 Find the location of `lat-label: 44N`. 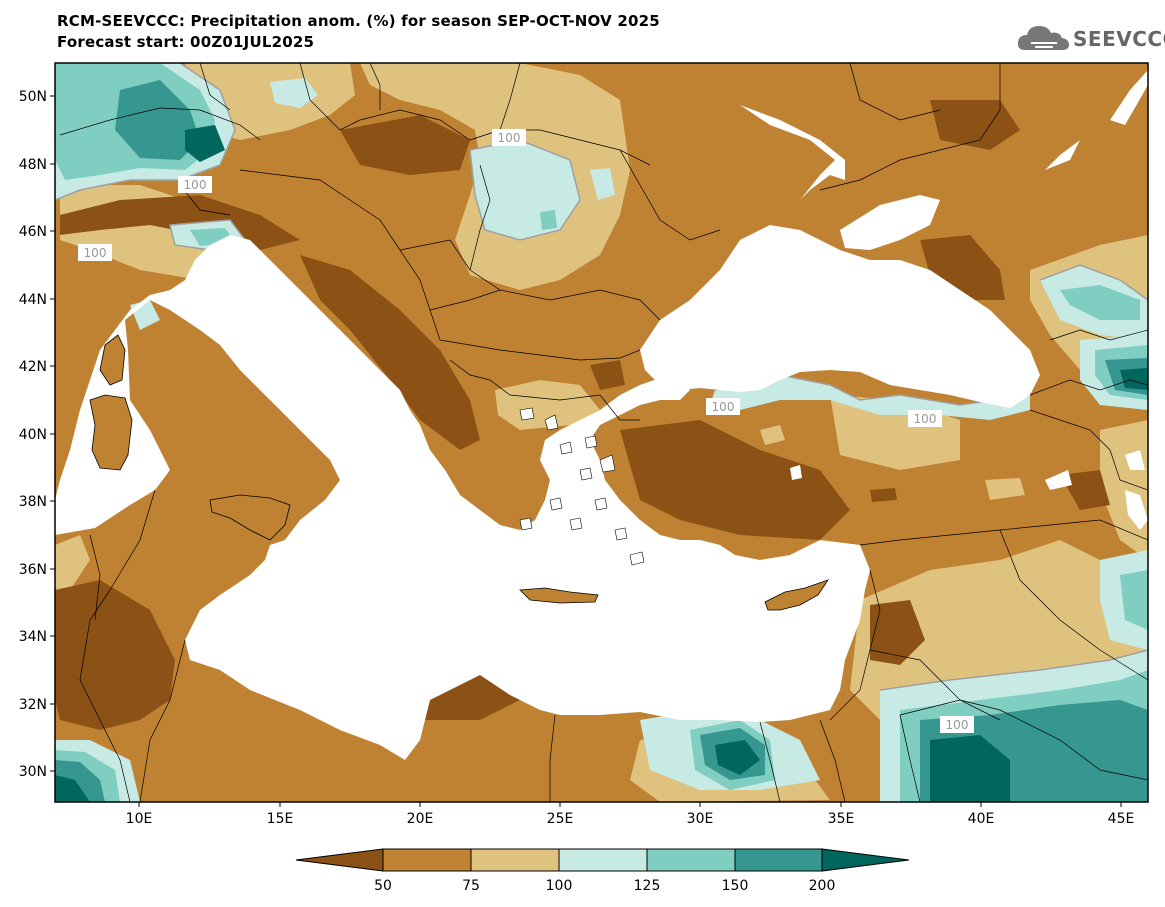

lat-label: 44N is located at coordinates (33, 300).